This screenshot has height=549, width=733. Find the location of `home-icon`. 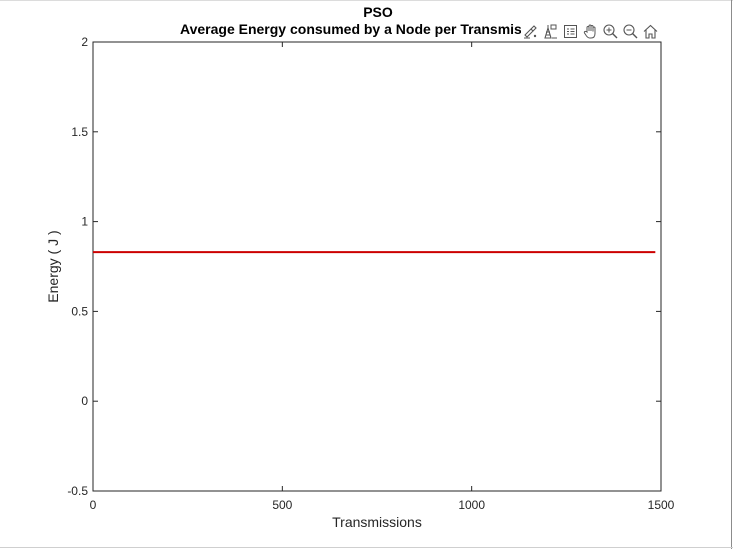

home-icon is located at coordinates (650, 31).